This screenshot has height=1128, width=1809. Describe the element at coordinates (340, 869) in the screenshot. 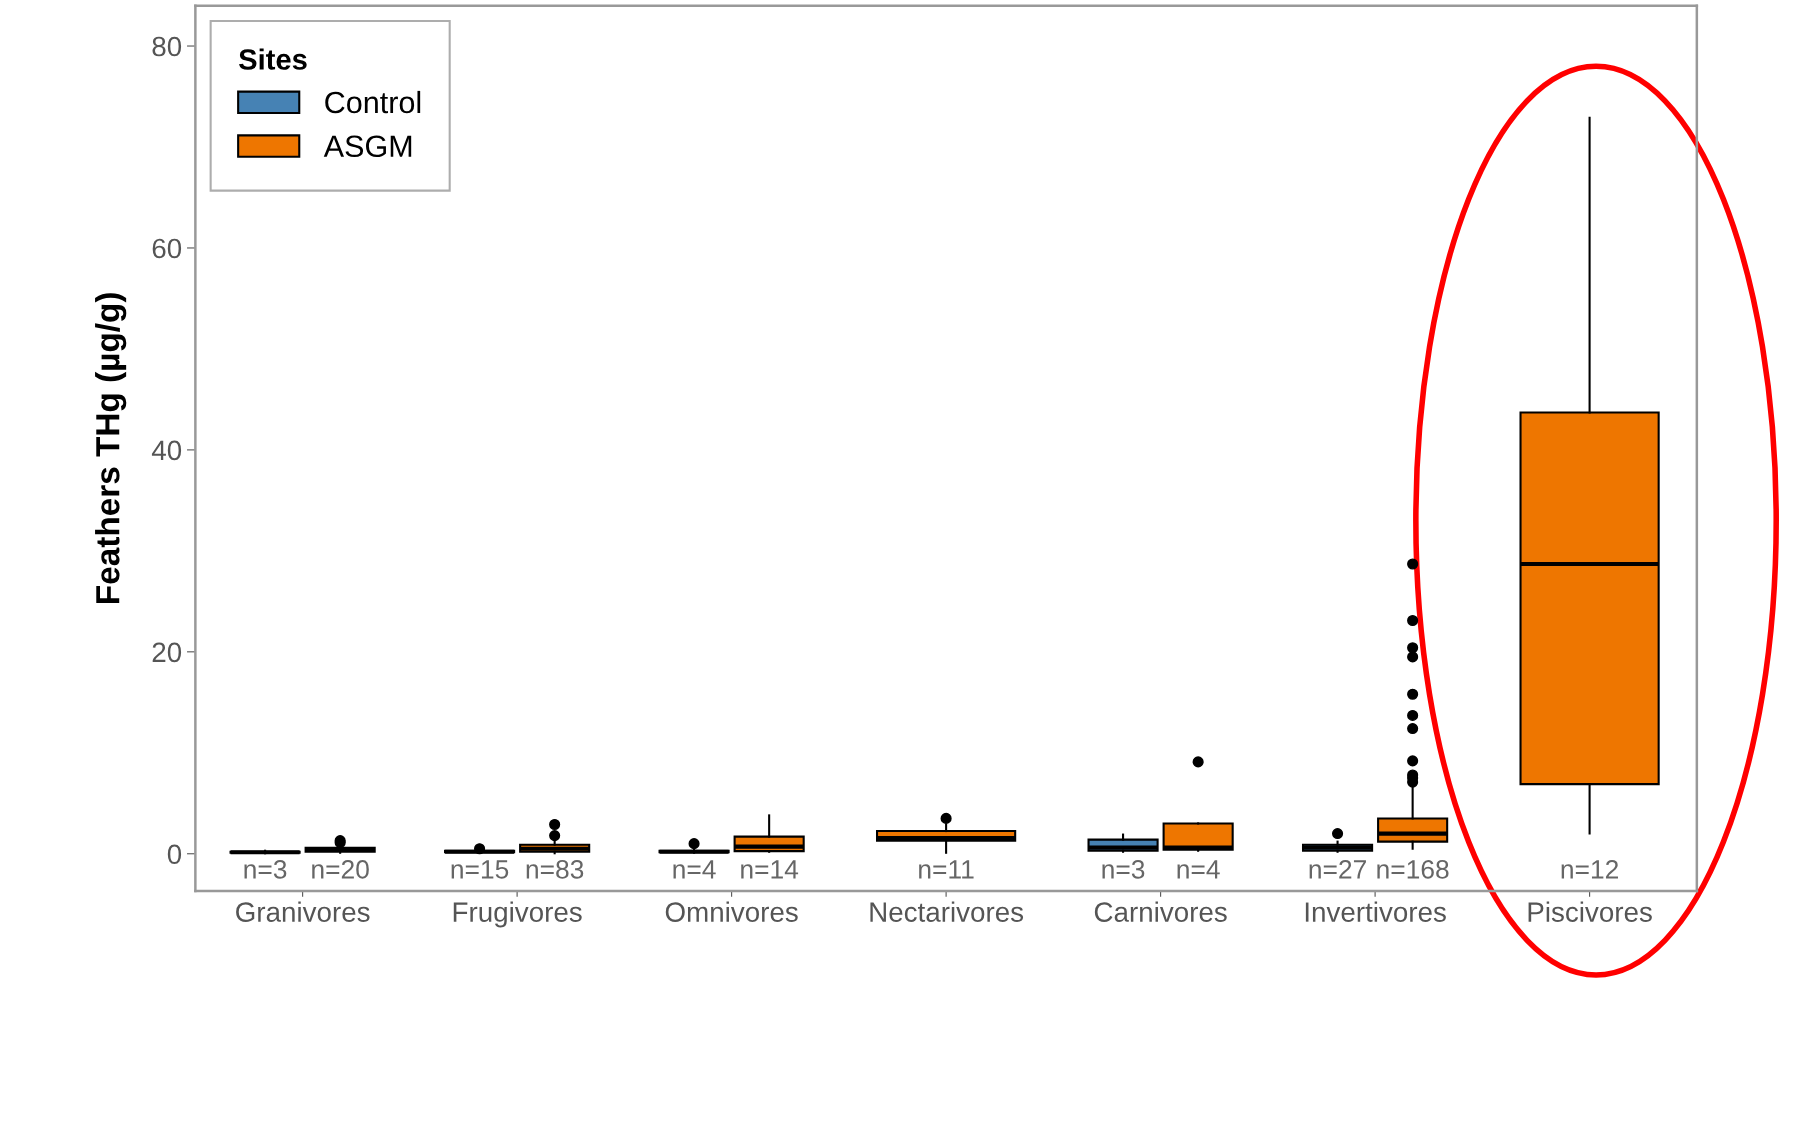

I see `annotation: n=20` at that location.